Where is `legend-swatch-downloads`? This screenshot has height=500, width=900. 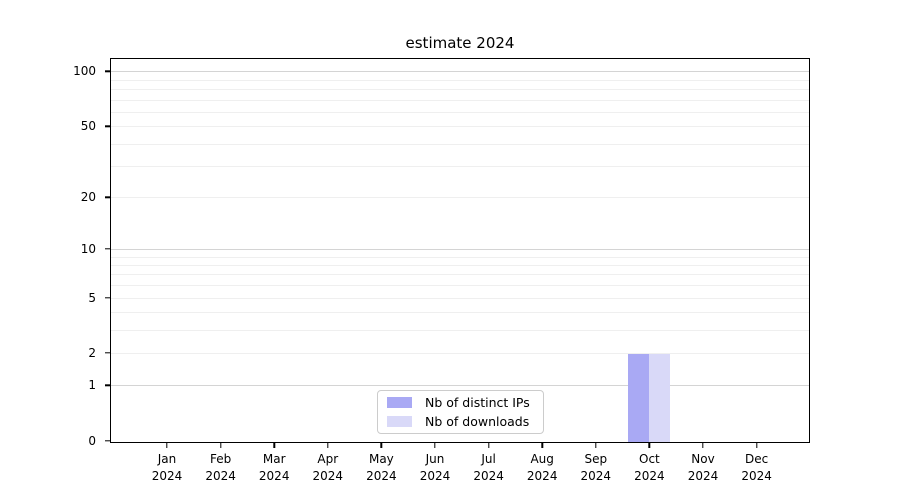 legend-swatch-downloads is located at coordinates (399, 421).